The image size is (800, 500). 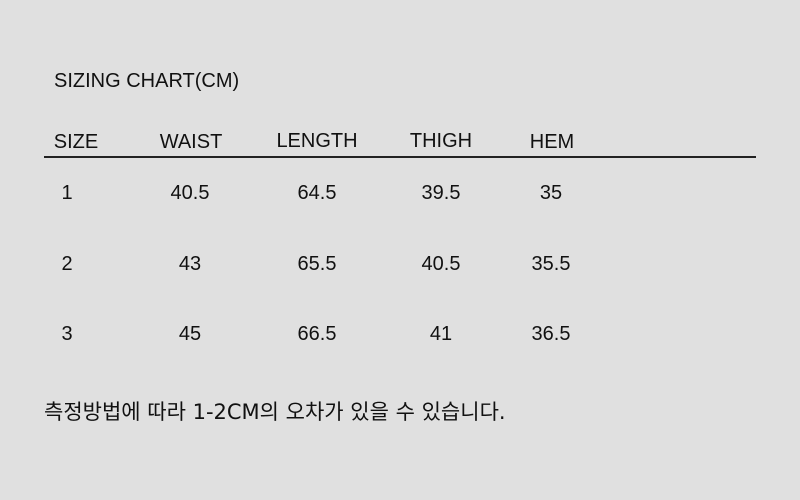 What do you see at coordinates (67, 334) in the screenshot?
I see `cell-size: 3` at bounding box center [67, 334].